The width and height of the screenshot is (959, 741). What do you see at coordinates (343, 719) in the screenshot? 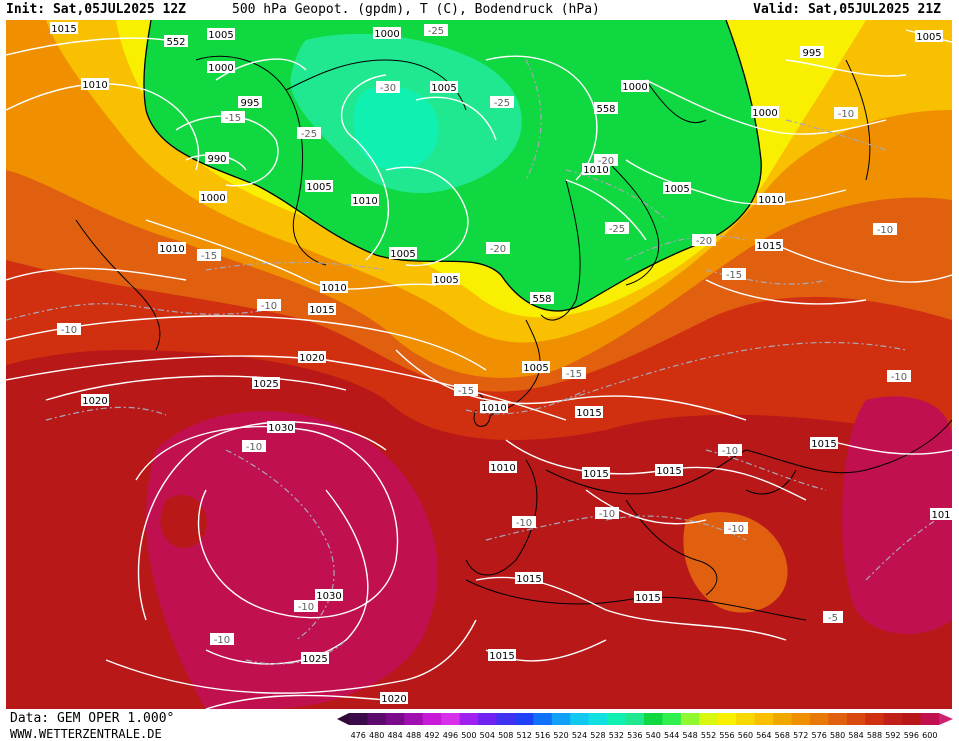
I see `scale-arrow-left` at bounding box center [343, 719].